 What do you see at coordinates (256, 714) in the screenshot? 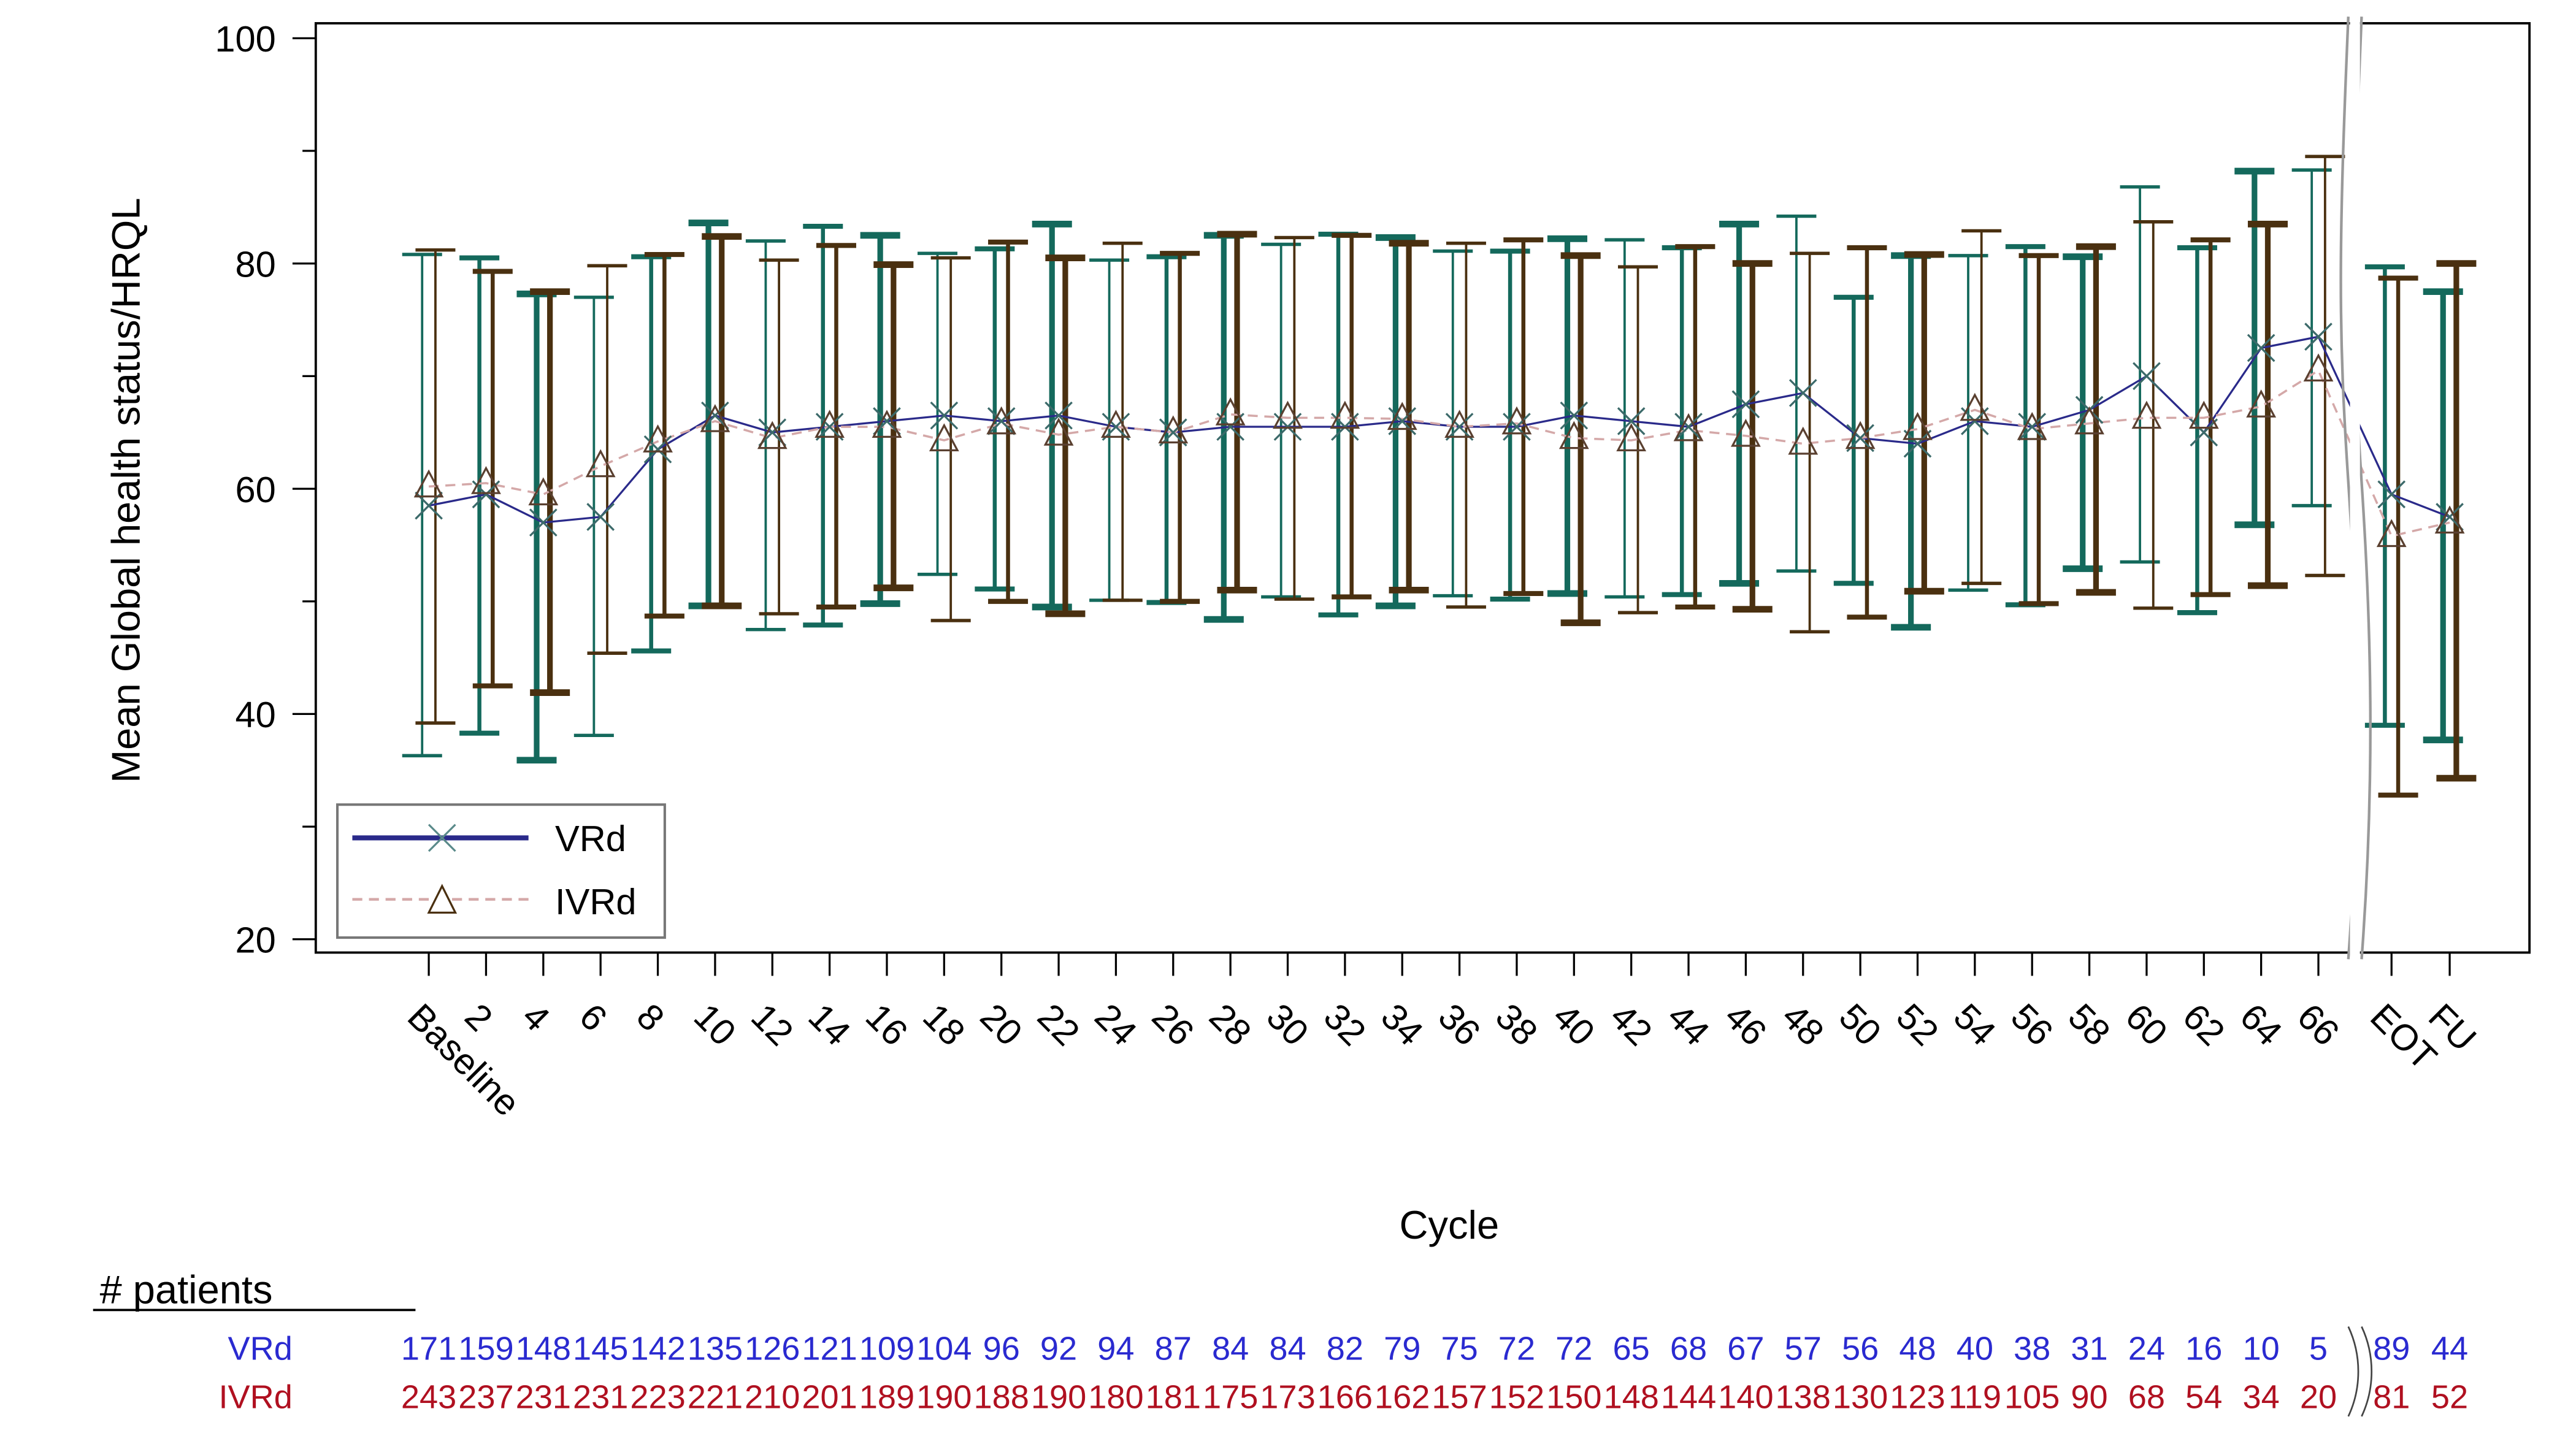
I see `y-tick-label: 40` at bounding box center [256, 714].